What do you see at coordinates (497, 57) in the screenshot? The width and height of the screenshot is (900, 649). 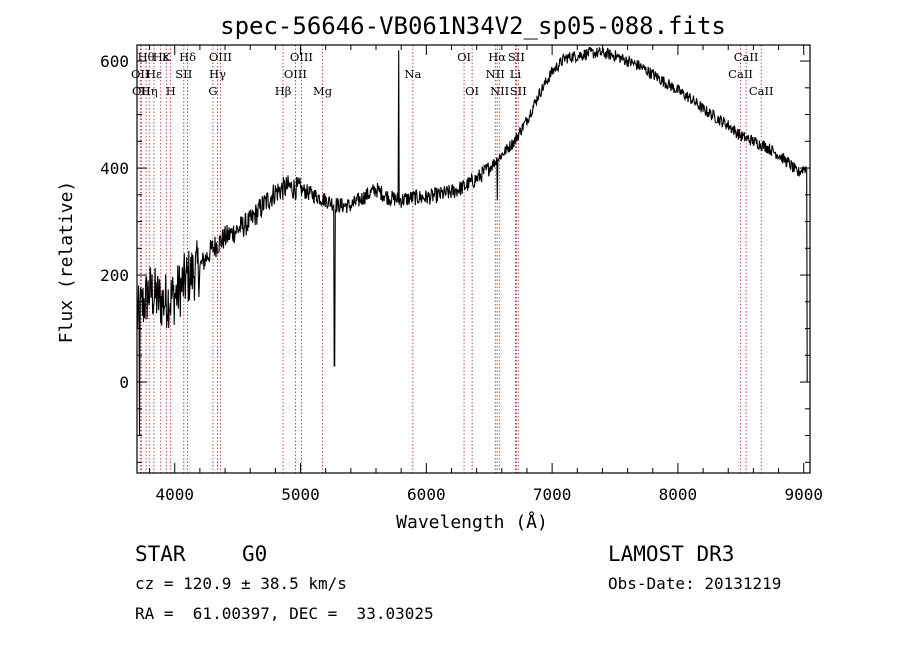 I see `line-label-21: Hα` at bounding box center [497, 57].